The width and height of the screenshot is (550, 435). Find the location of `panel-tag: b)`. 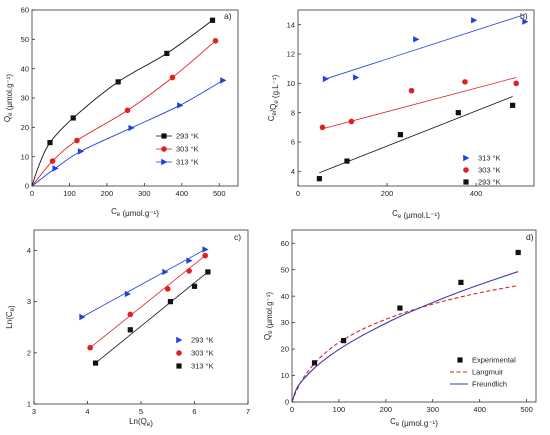

panel-tag: b) is located at coordinates (524, 16).